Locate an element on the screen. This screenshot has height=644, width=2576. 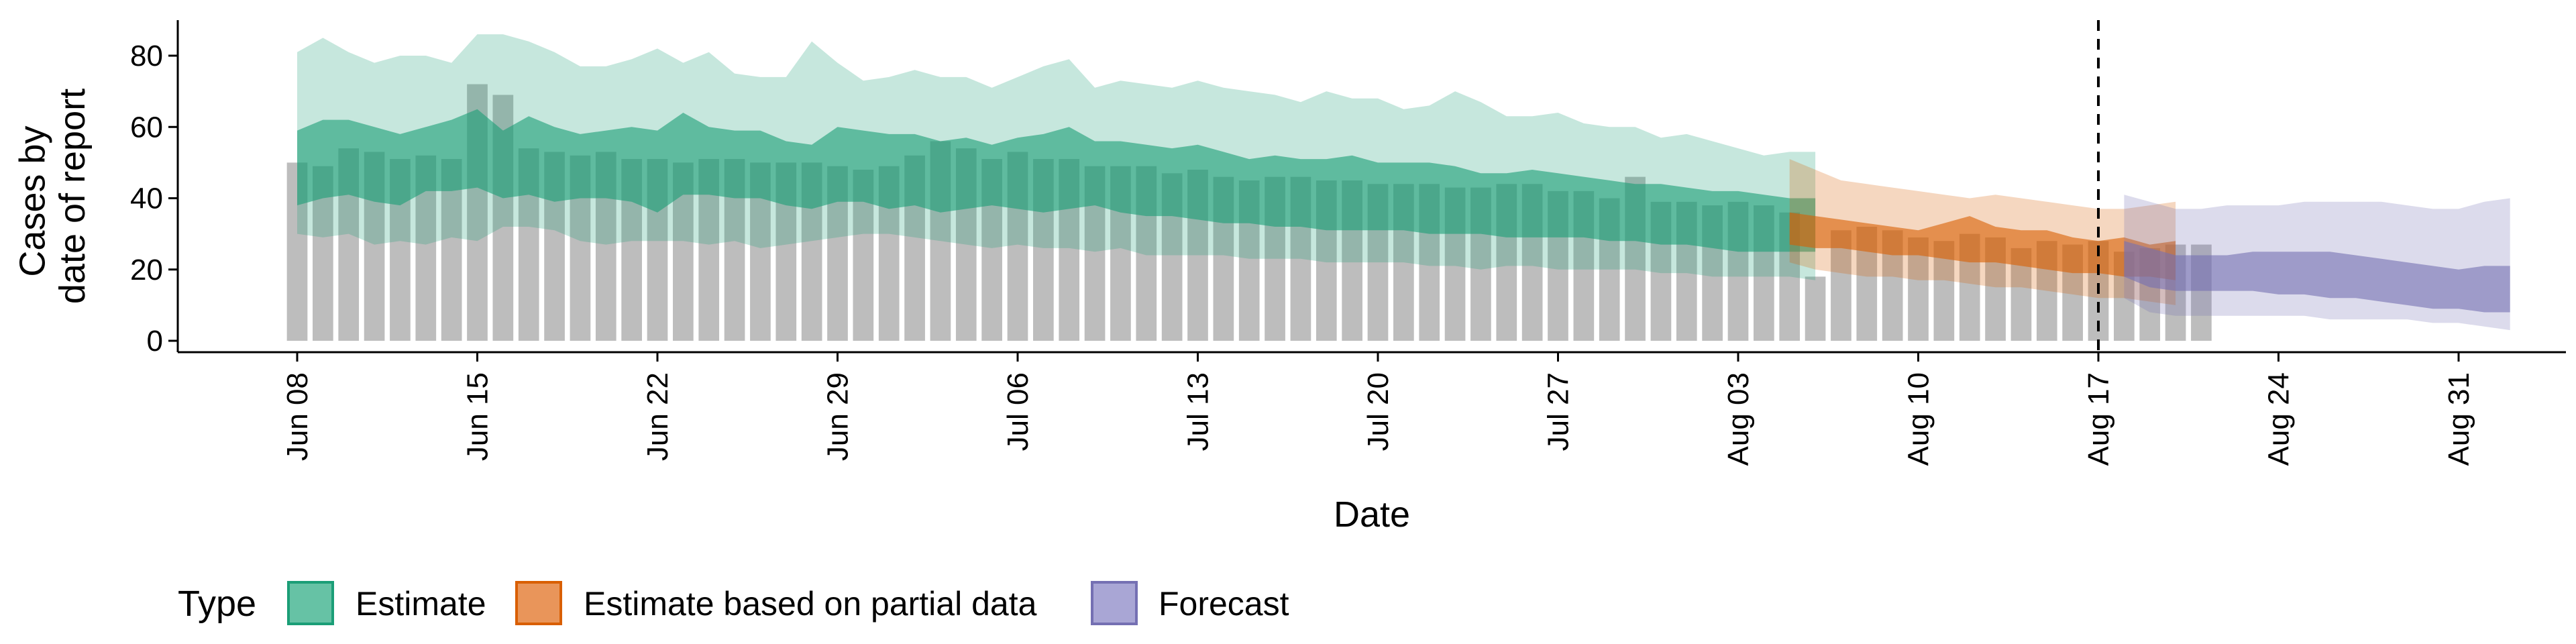
legend-title: Type is located at coordinates (217, 604).